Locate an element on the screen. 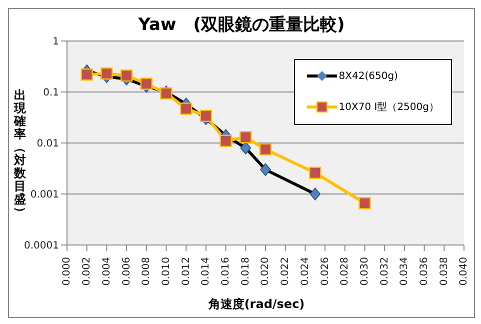 This screenshot has width=481, height=324. x-tick-label: 0.012 is located at coordinates (186, 271).